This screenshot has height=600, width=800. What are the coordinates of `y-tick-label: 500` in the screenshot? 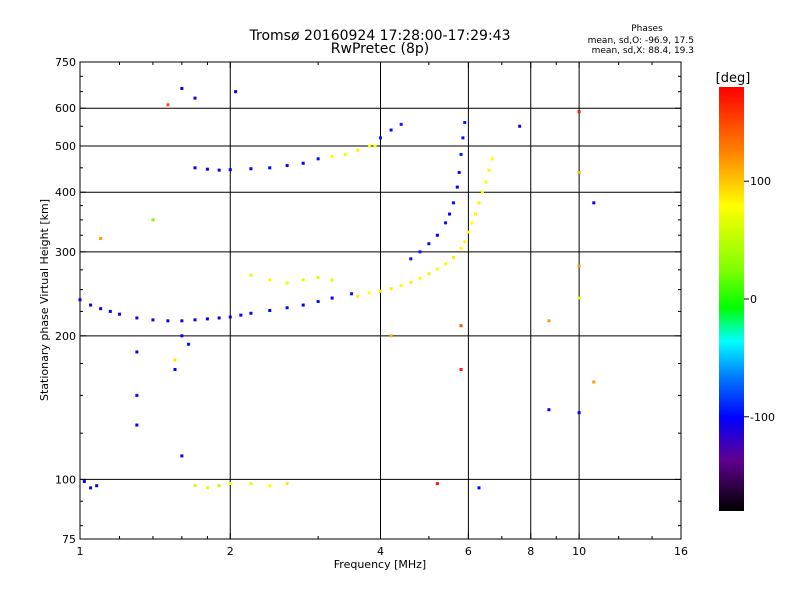 It's located at (65, 146).